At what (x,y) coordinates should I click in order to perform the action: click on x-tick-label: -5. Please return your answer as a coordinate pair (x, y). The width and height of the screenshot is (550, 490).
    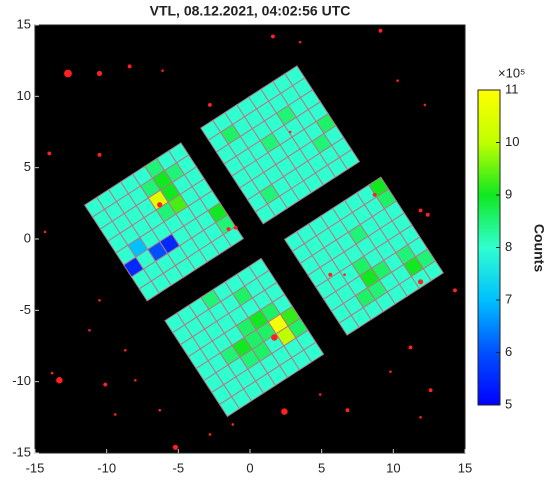
    Looking at the image, I should click on (179, 467).